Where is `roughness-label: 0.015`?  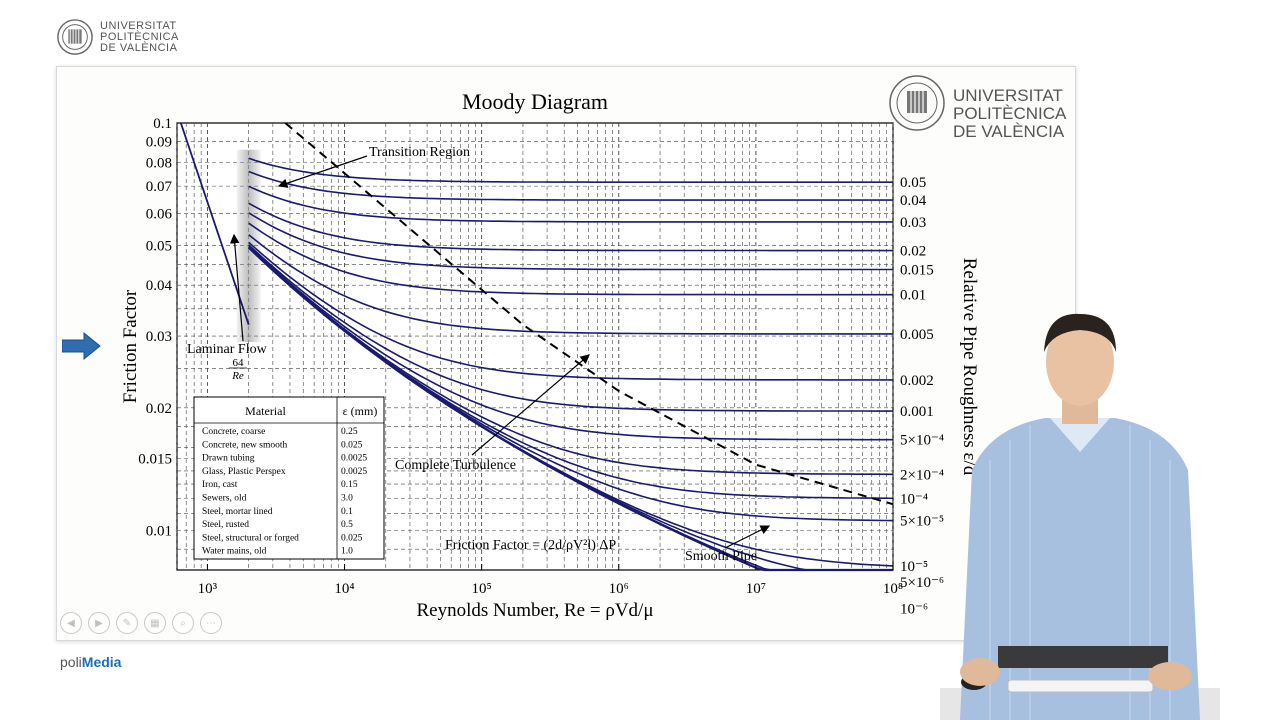
roughness-label: 0.015 is located at coordinates (917, 271).